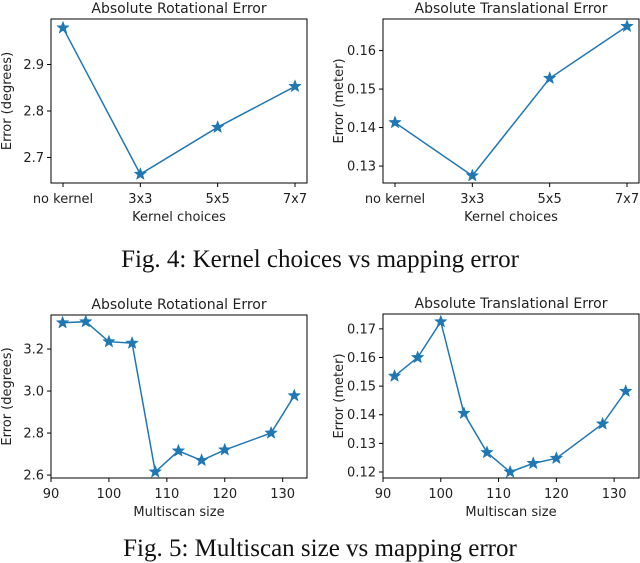  What do you see at coordinates (361, 329) in the screenshot?
I see `y-tick-label: 0.17` at bounding box center [361, 329].